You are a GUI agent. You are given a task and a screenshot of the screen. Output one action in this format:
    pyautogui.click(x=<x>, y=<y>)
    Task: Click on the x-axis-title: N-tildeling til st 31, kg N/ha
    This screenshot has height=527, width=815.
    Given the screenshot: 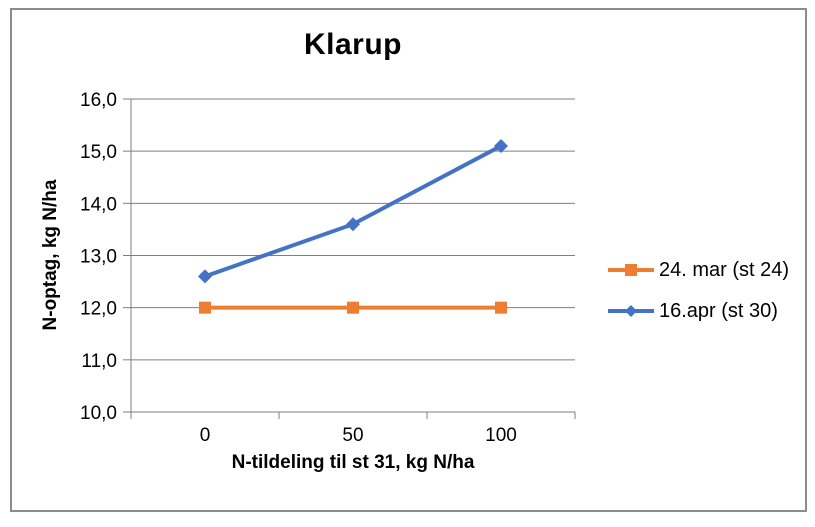 What is the action you would take?
    pyautogui.click(x=353, y=462)
    